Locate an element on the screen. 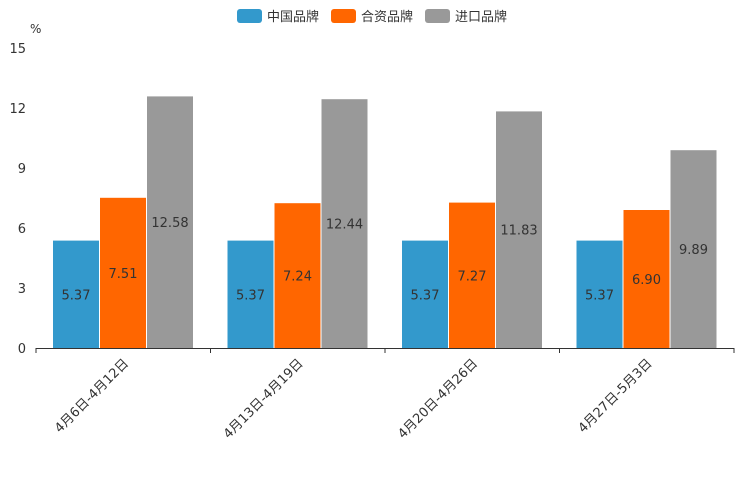 This screenshot has width=744, height=496. legend-swatch-jv-brand is located at coordinates (343, 15).